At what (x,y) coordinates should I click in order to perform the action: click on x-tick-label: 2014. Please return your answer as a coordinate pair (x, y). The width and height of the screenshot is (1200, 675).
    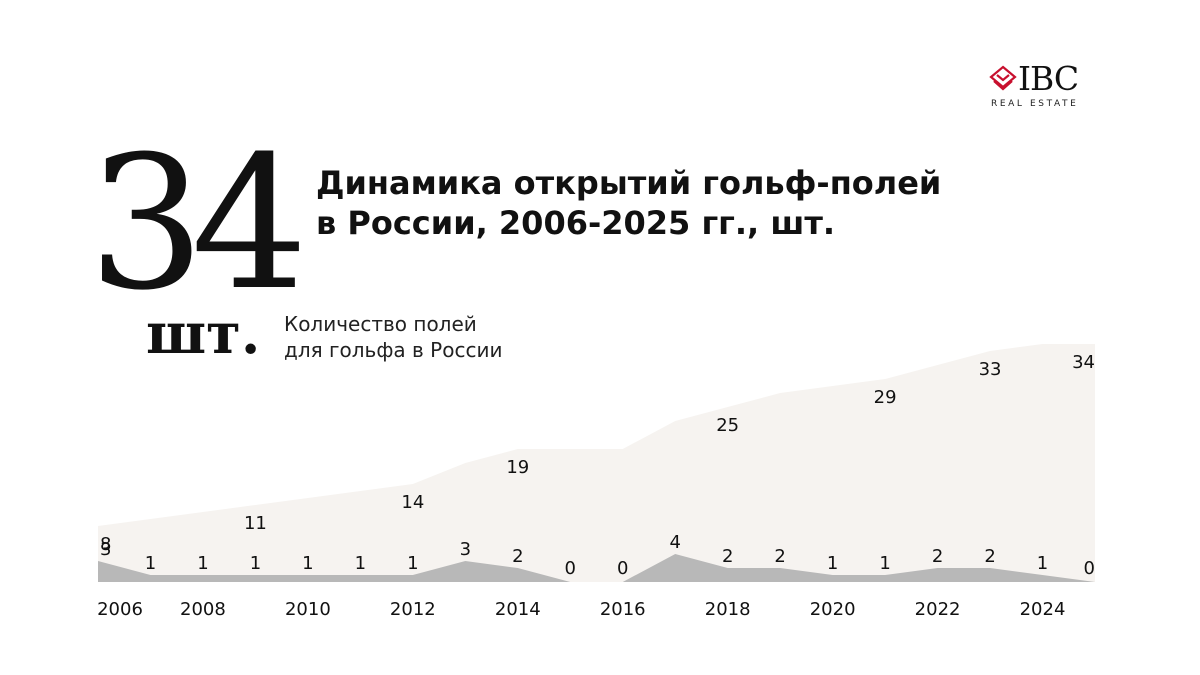
    Looking at the image, I should click on (518, 609).